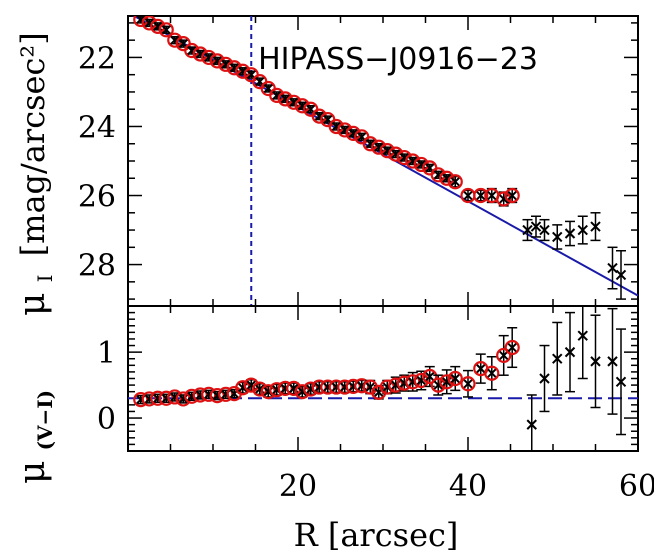  Describe the element at coordinates (33, 144) in the screenshot. I see `y-axis-title-top-units: [mag/arcsec²]` at that location.